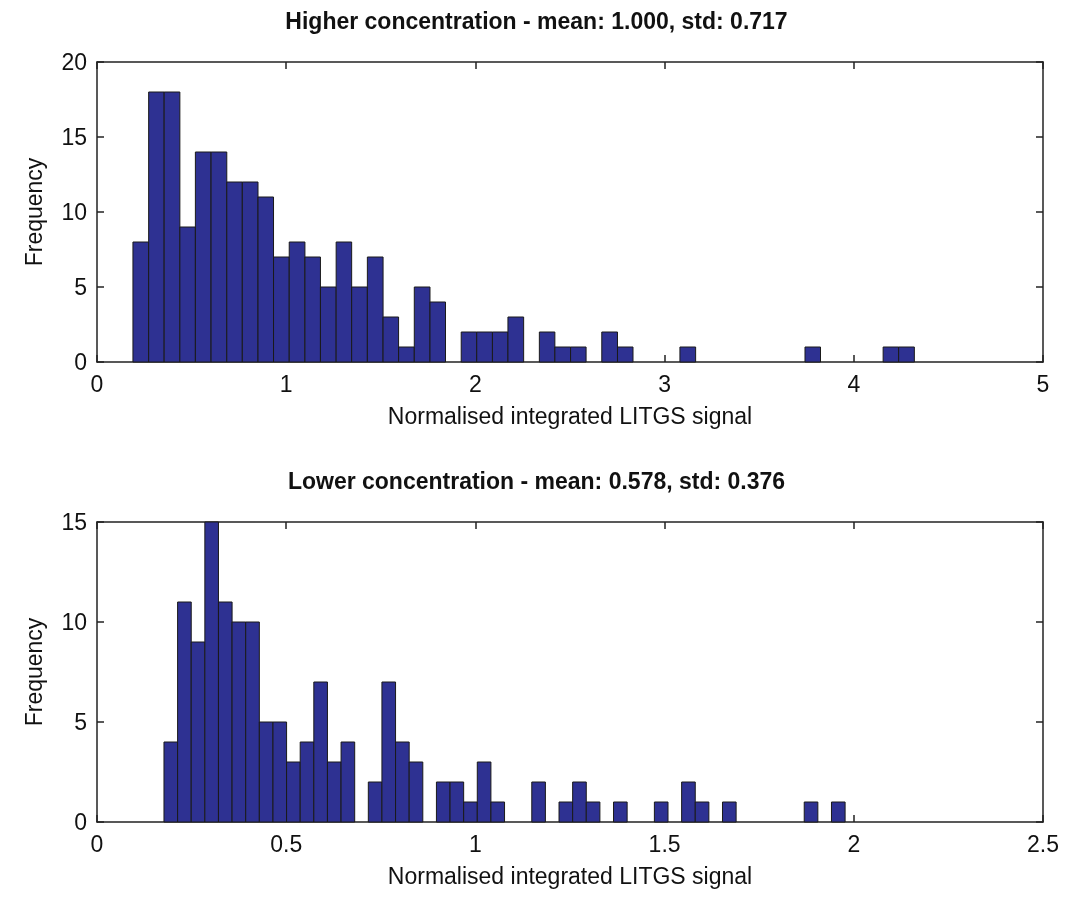 This screenshot has height=920, width=1073. Describe the element at coordinates (536, 20) in the screenshot. I see `chart-title: Higher concentration - mean: 1.000, std: 0.717` at that location.